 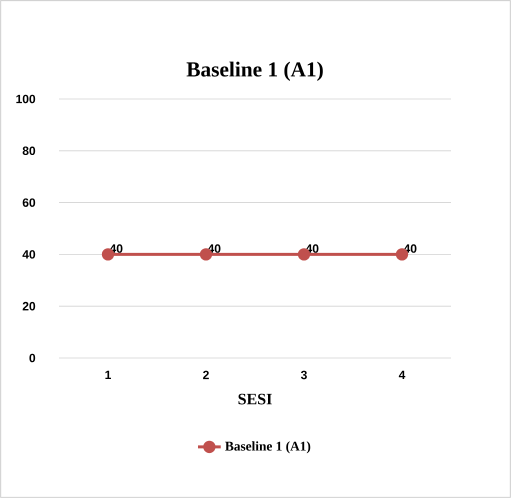 I want to click on y-tick-label: 40, so click(x=29, y=254).